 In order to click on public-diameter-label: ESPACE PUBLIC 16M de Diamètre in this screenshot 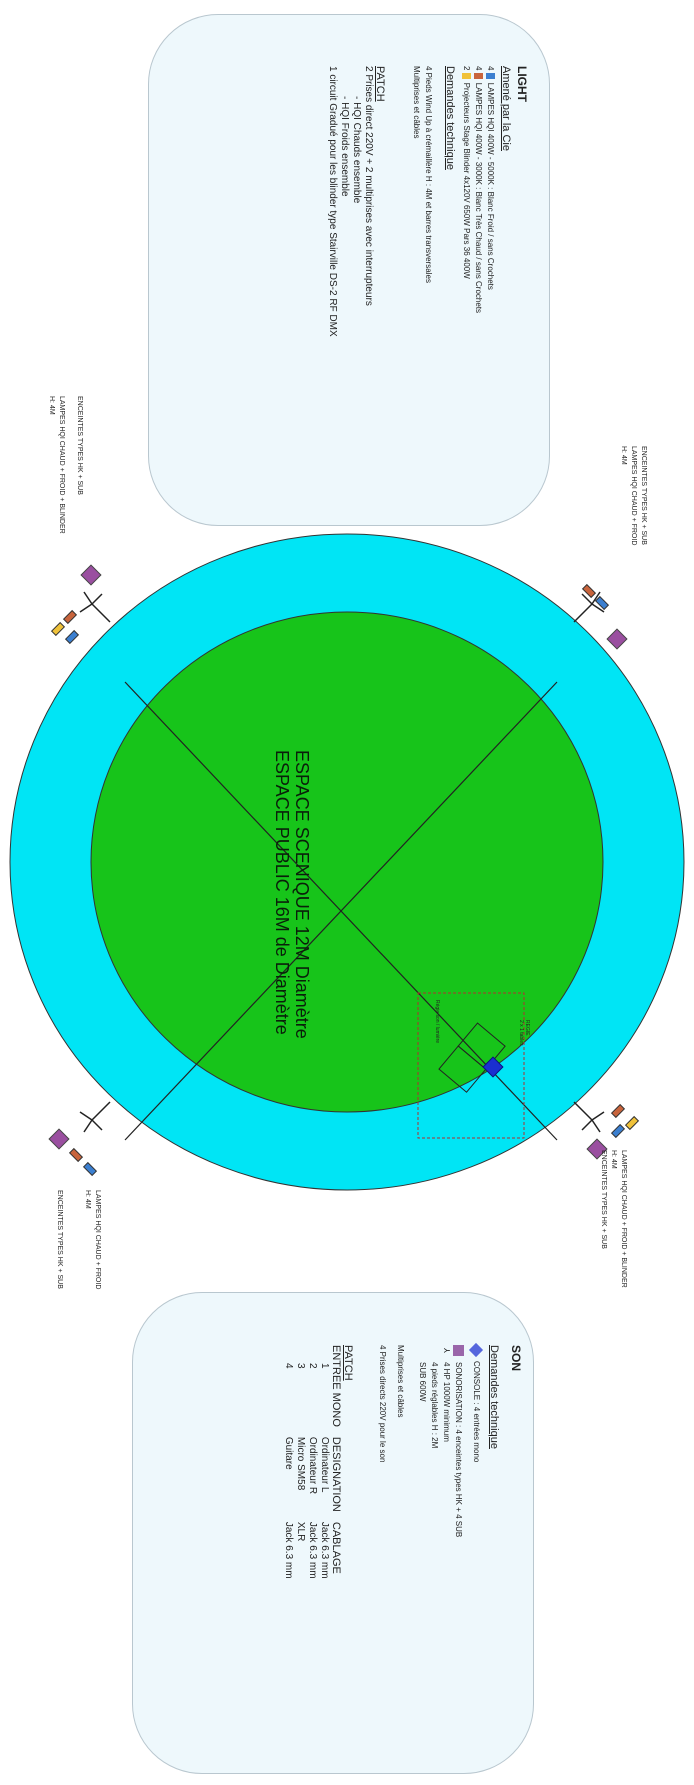, I will do `click(282, 892)`.